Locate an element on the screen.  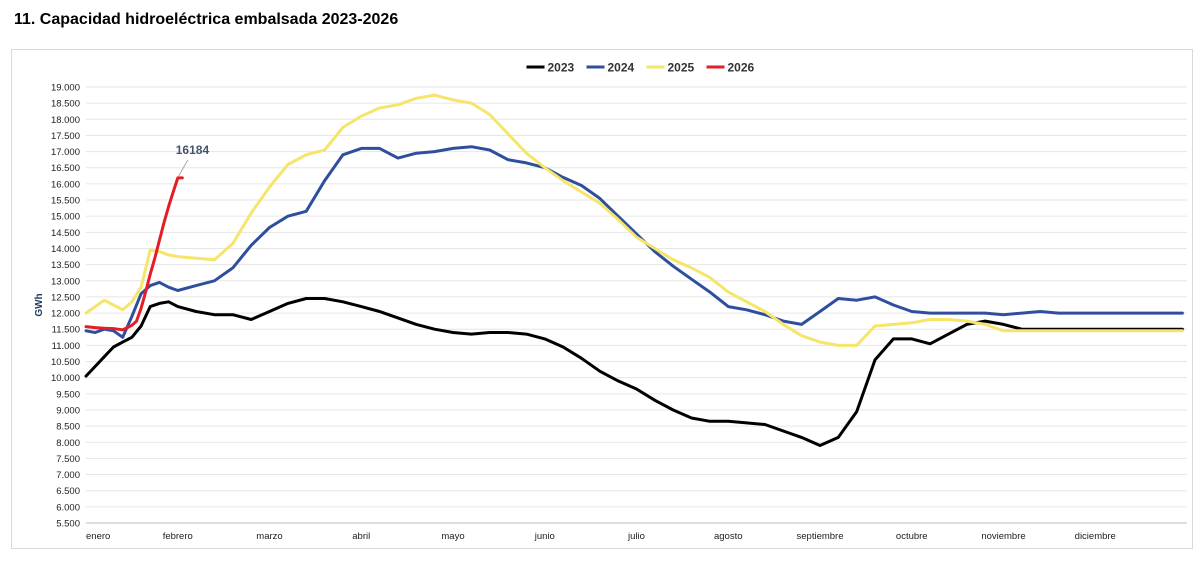
annotation-label: 16184 is located at coordinates (193, 150).